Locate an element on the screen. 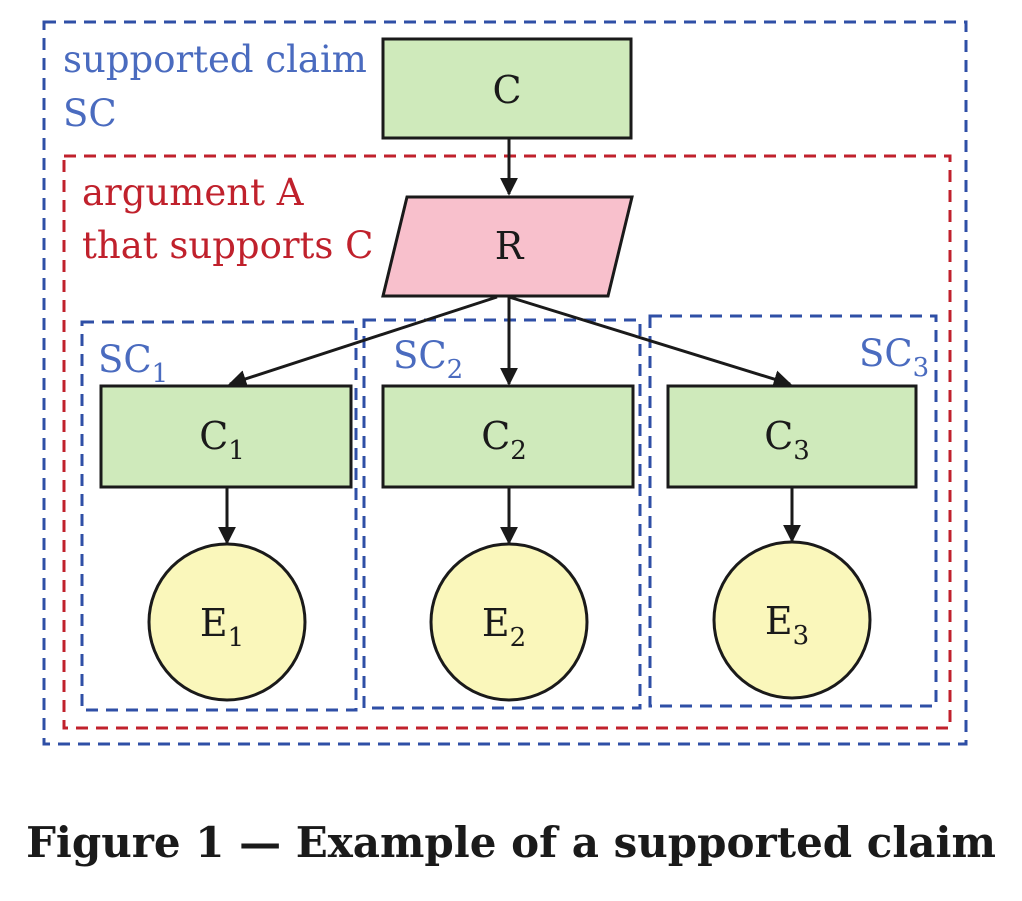 This screenshot has height=901, width=1022. evidence-1-node is located at coordinates (227, 622).